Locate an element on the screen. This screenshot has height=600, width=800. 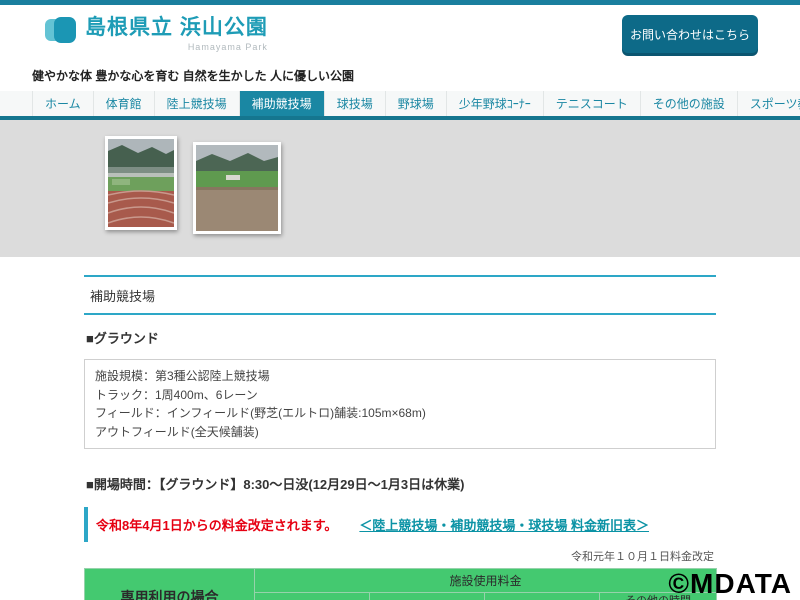
facility-line-field: フィールド：インフィールド(野芝(エルトロ)舗装:105m×68m) is located at coordinates (260, 413).